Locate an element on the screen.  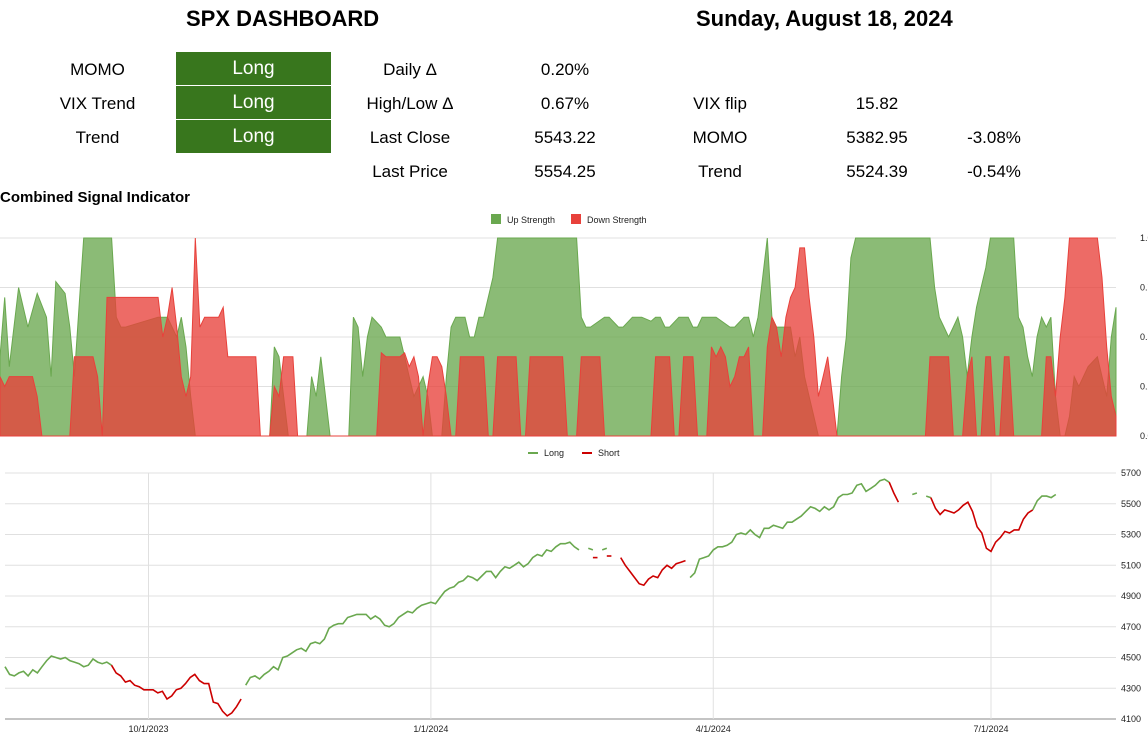
y-tick-label: 4700 is located at coordinates (1131, 627).